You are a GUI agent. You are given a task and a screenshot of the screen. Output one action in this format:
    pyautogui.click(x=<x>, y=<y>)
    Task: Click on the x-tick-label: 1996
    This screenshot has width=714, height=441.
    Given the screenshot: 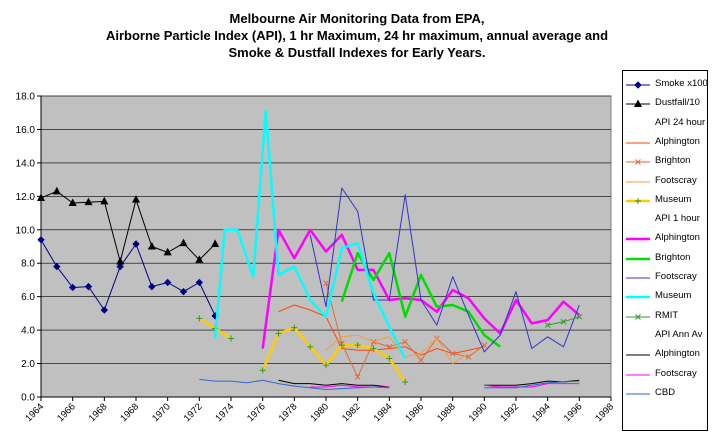 What is the action you would take?
    pyautogui.click(x=573, y=412)
    